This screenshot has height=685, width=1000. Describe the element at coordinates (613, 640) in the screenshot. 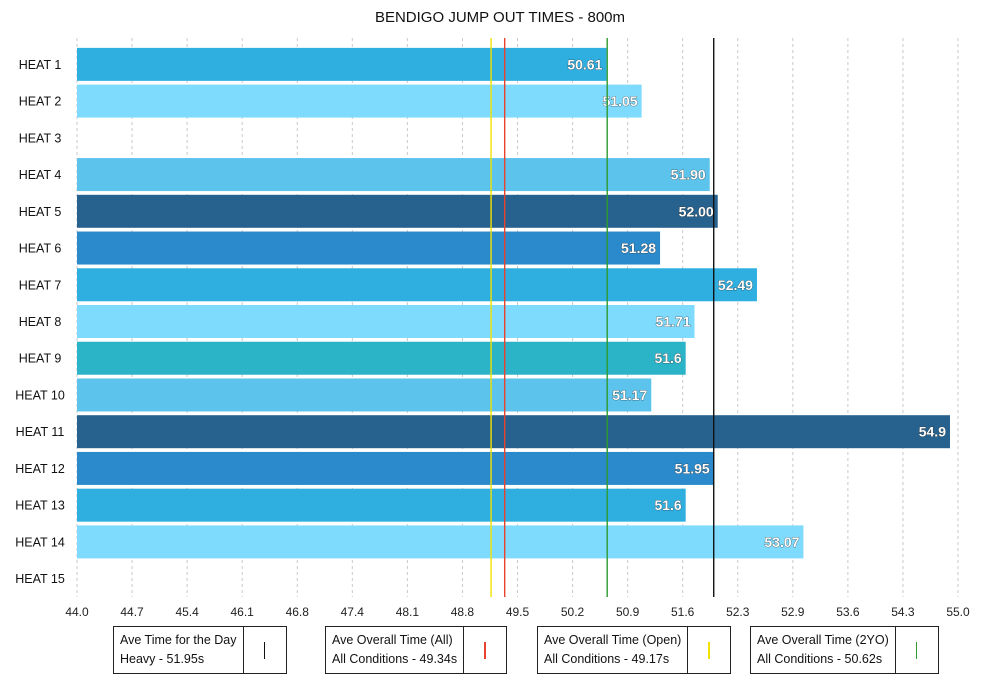

I see `legend-line1: Ave Overall Time (Open)` at that location.